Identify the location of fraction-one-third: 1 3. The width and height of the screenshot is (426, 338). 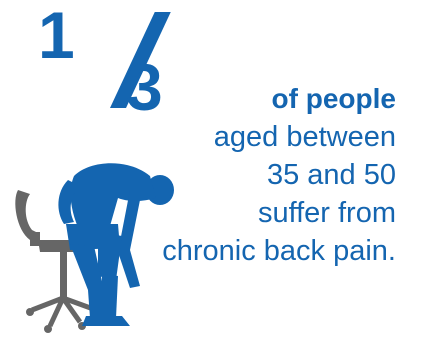
(104, 62).